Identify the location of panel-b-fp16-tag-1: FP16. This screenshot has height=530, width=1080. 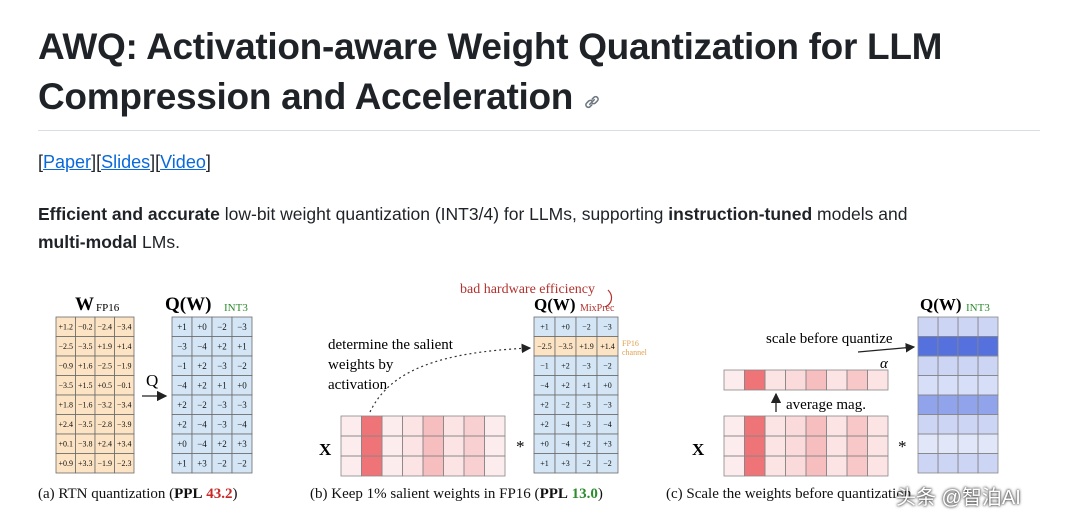
(630, 343).